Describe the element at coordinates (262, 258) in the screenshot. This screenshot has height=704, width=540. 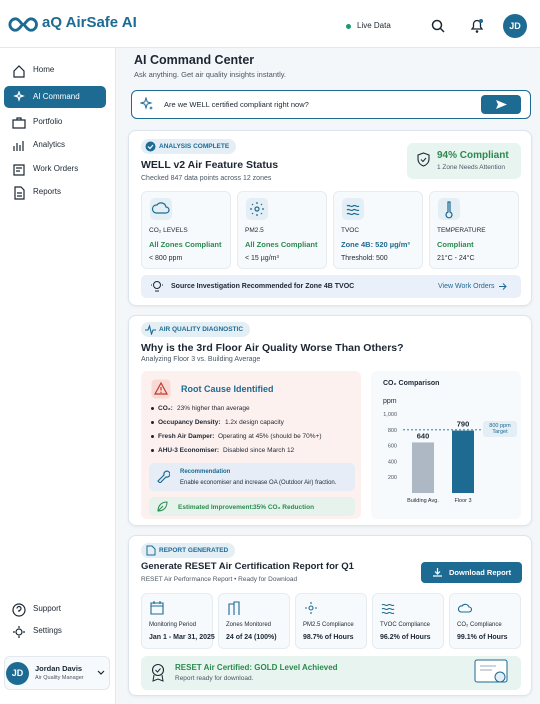
I see `metric-detail: < 15 µg/m³` at that location.